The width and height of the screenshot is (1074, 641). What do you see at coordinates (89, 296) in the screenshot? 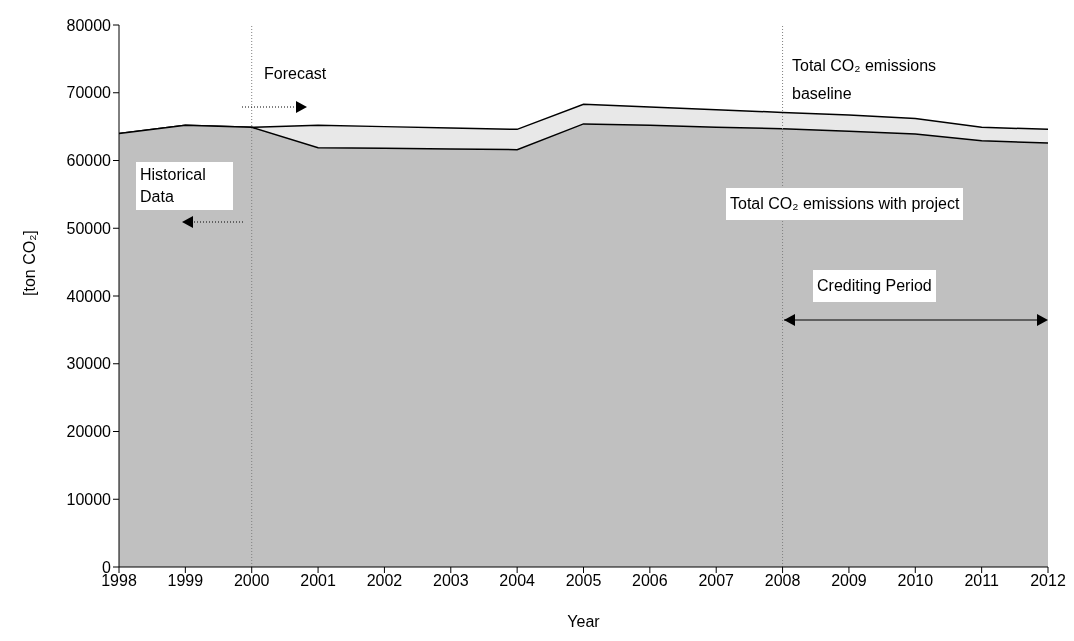
I see `y-tick-label: 40000` at bounding box center [89, 296].